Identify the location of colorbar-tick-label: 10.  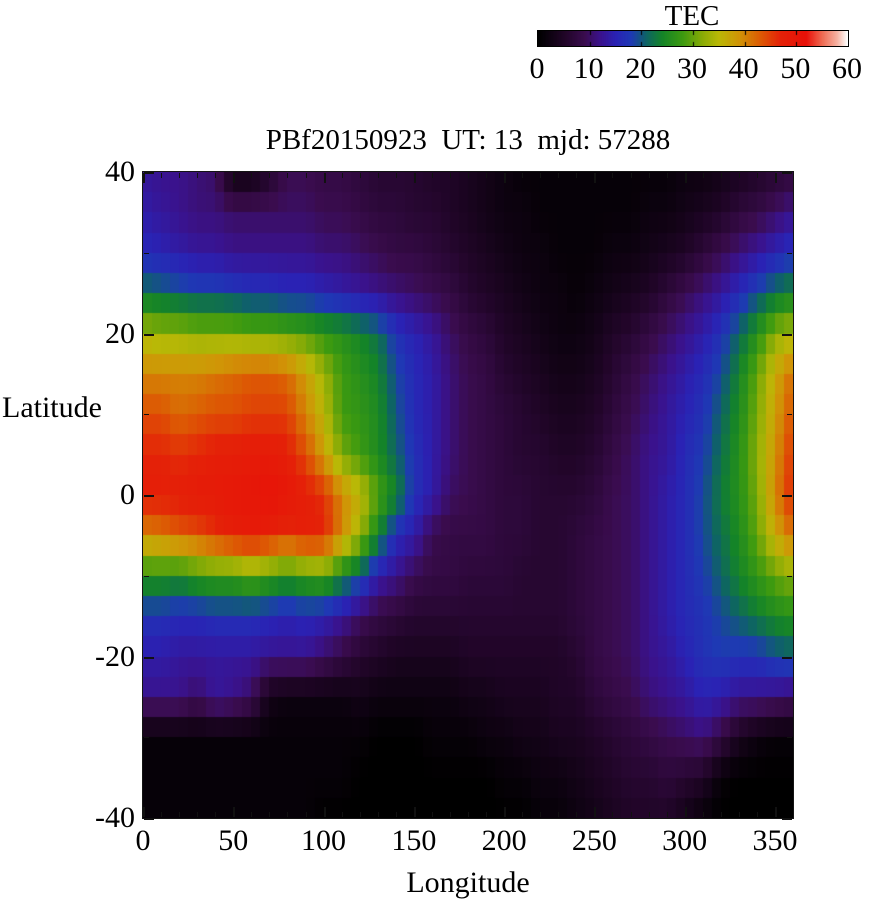
(588, 68).